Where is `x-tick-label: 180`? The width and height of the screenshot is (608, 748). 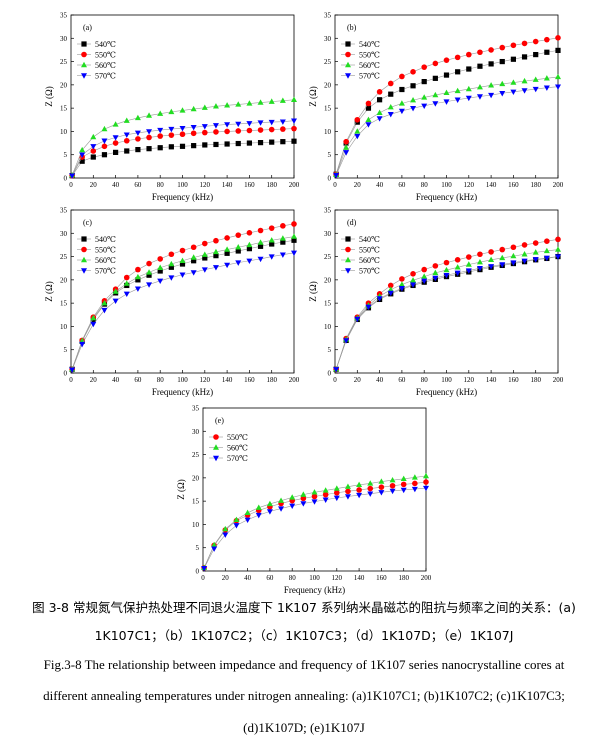 x-tick-label: 180 is located at coordinates (535, 380).